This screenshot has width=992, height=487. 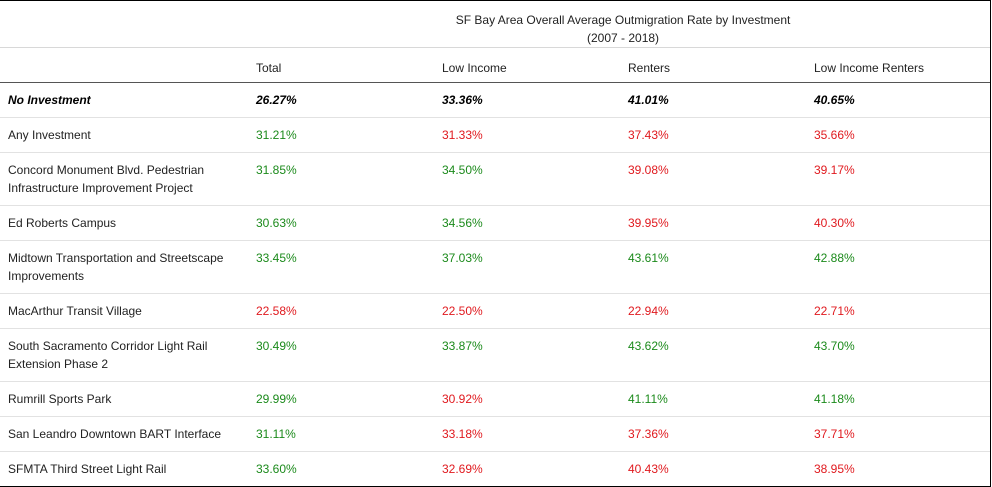 I want to click on rate-cell-renters: 22.94%, so click(x=713, y=311).